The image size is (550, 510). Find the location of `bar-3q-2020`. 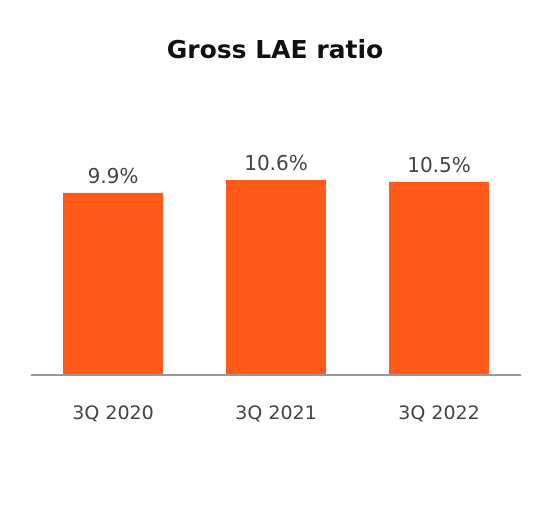

bar-3q-2020 is located at coordinates (113, 283).